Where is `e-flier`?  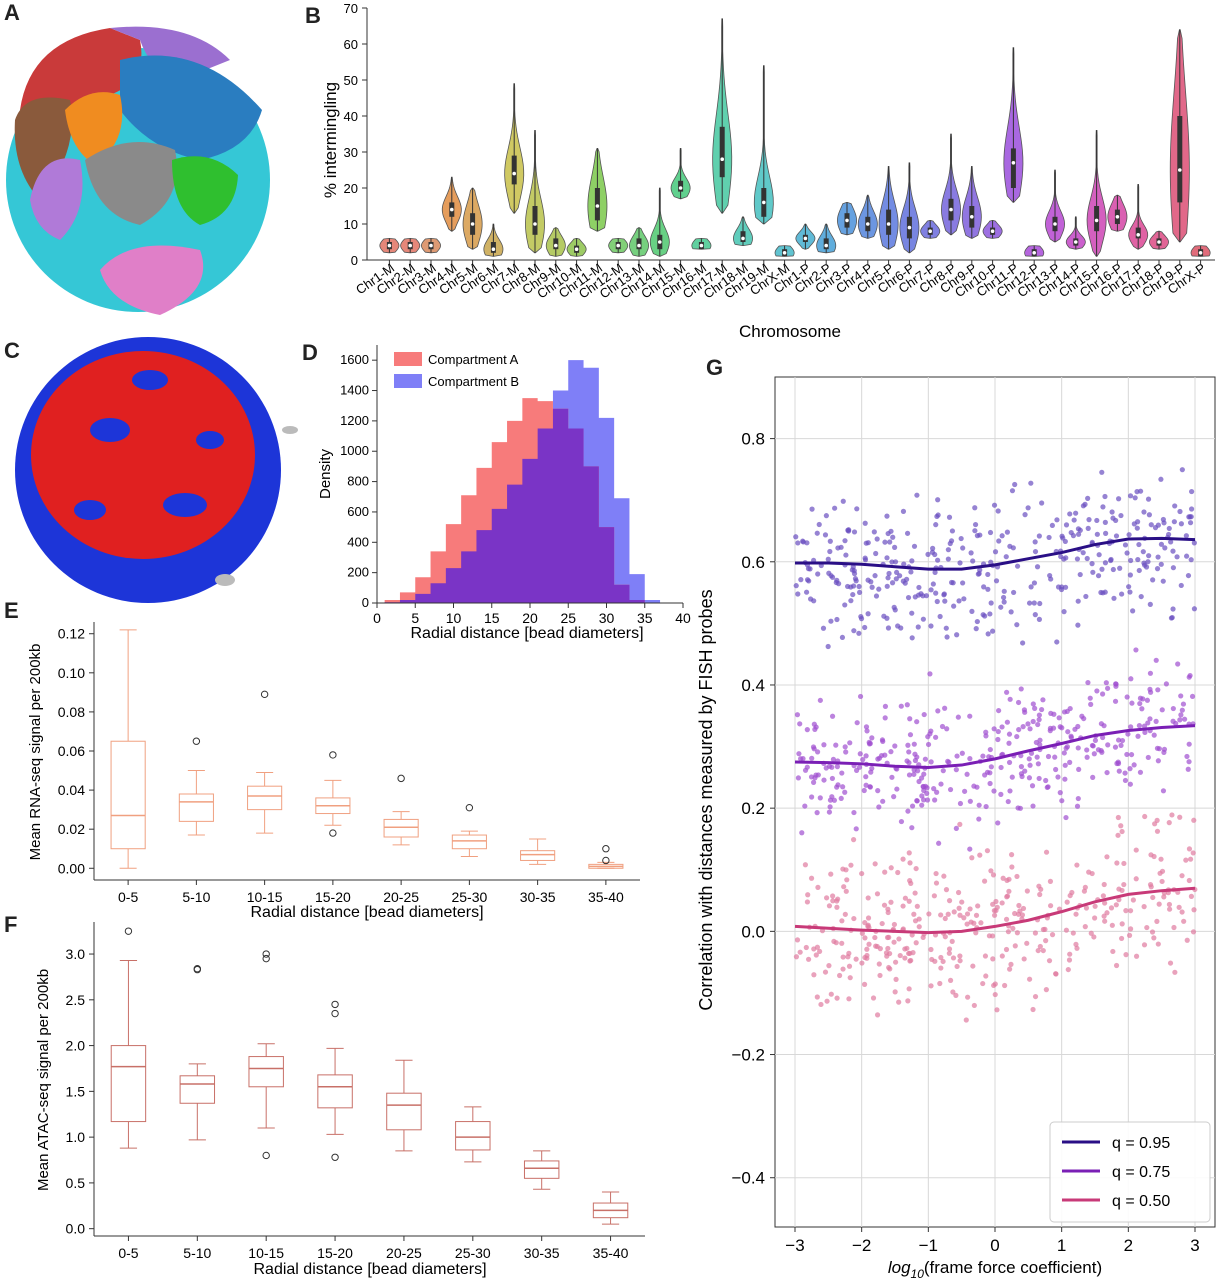 e-flier is located at coordinates (333, 833).